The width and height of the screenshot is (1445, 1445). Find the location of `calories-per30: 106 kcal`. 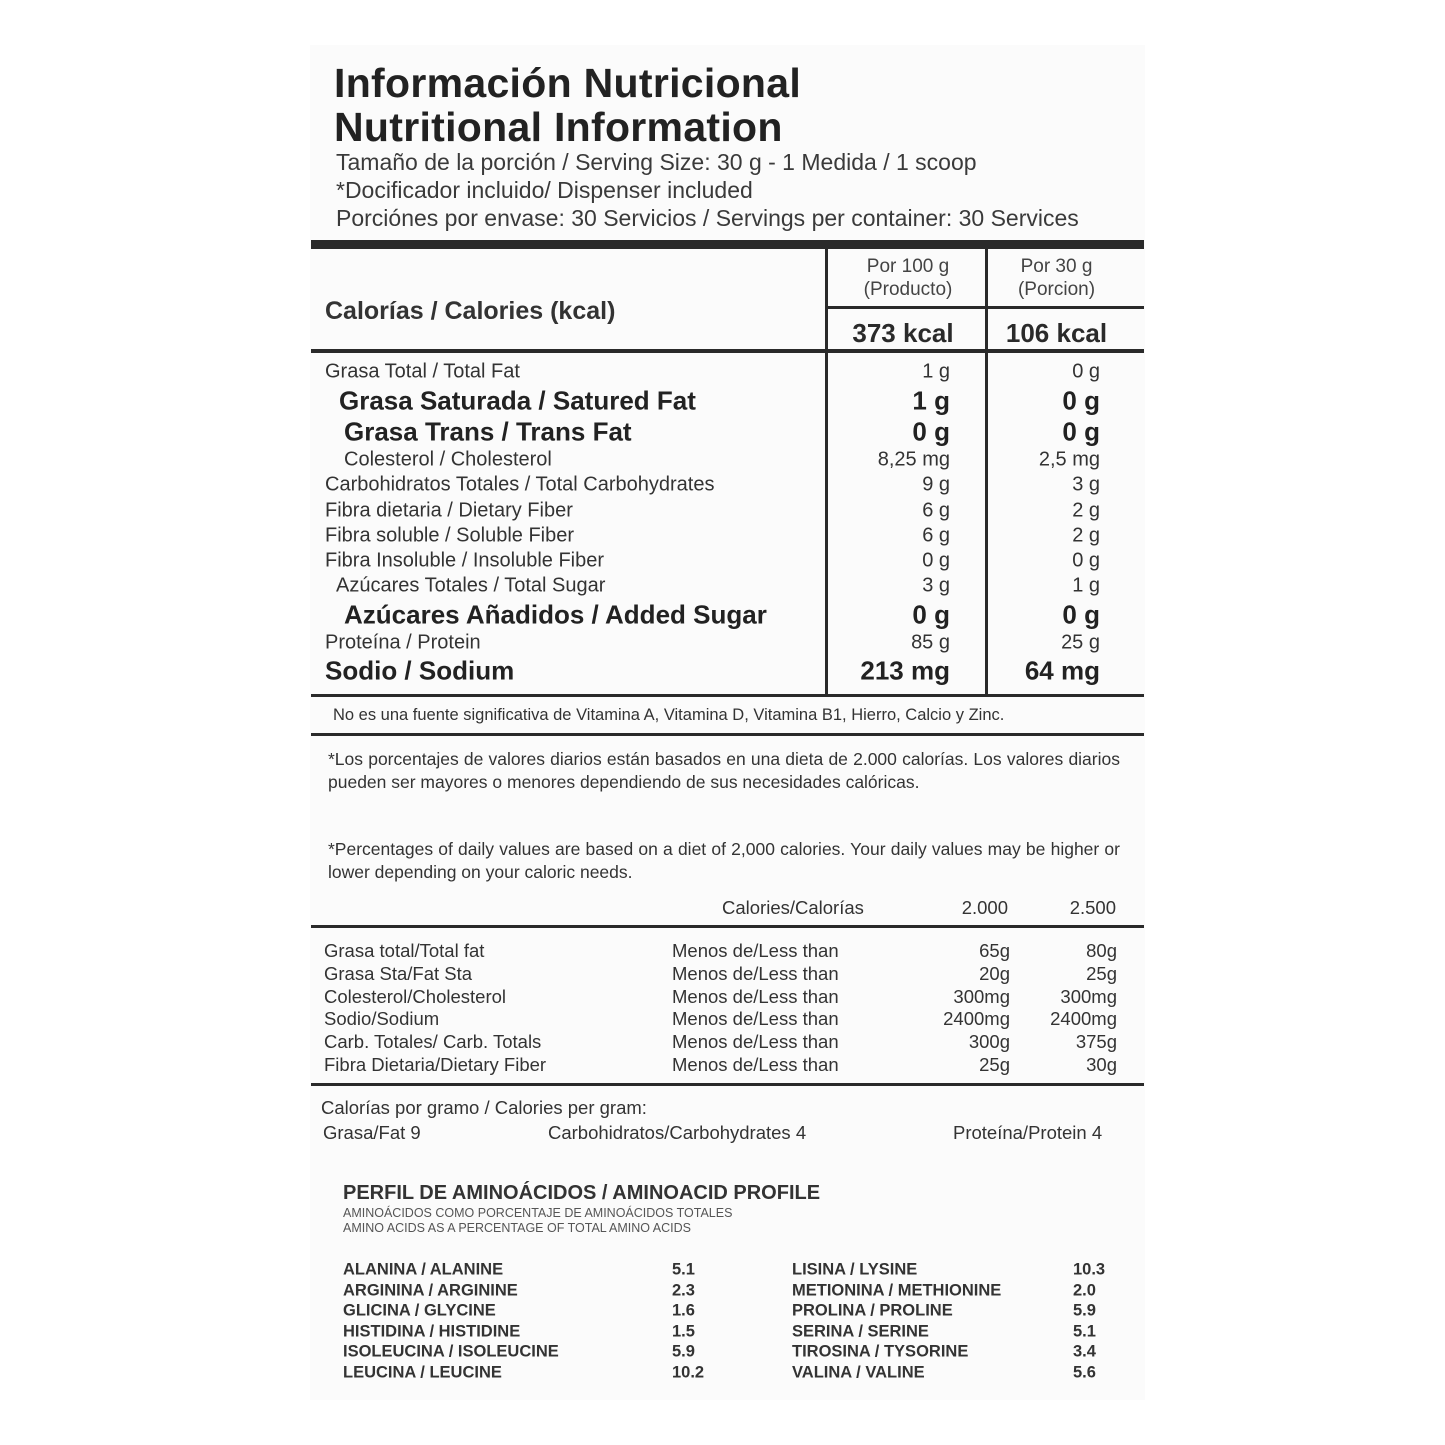

calories-per30: 106 kcal is located at coordinates (1056, 333).